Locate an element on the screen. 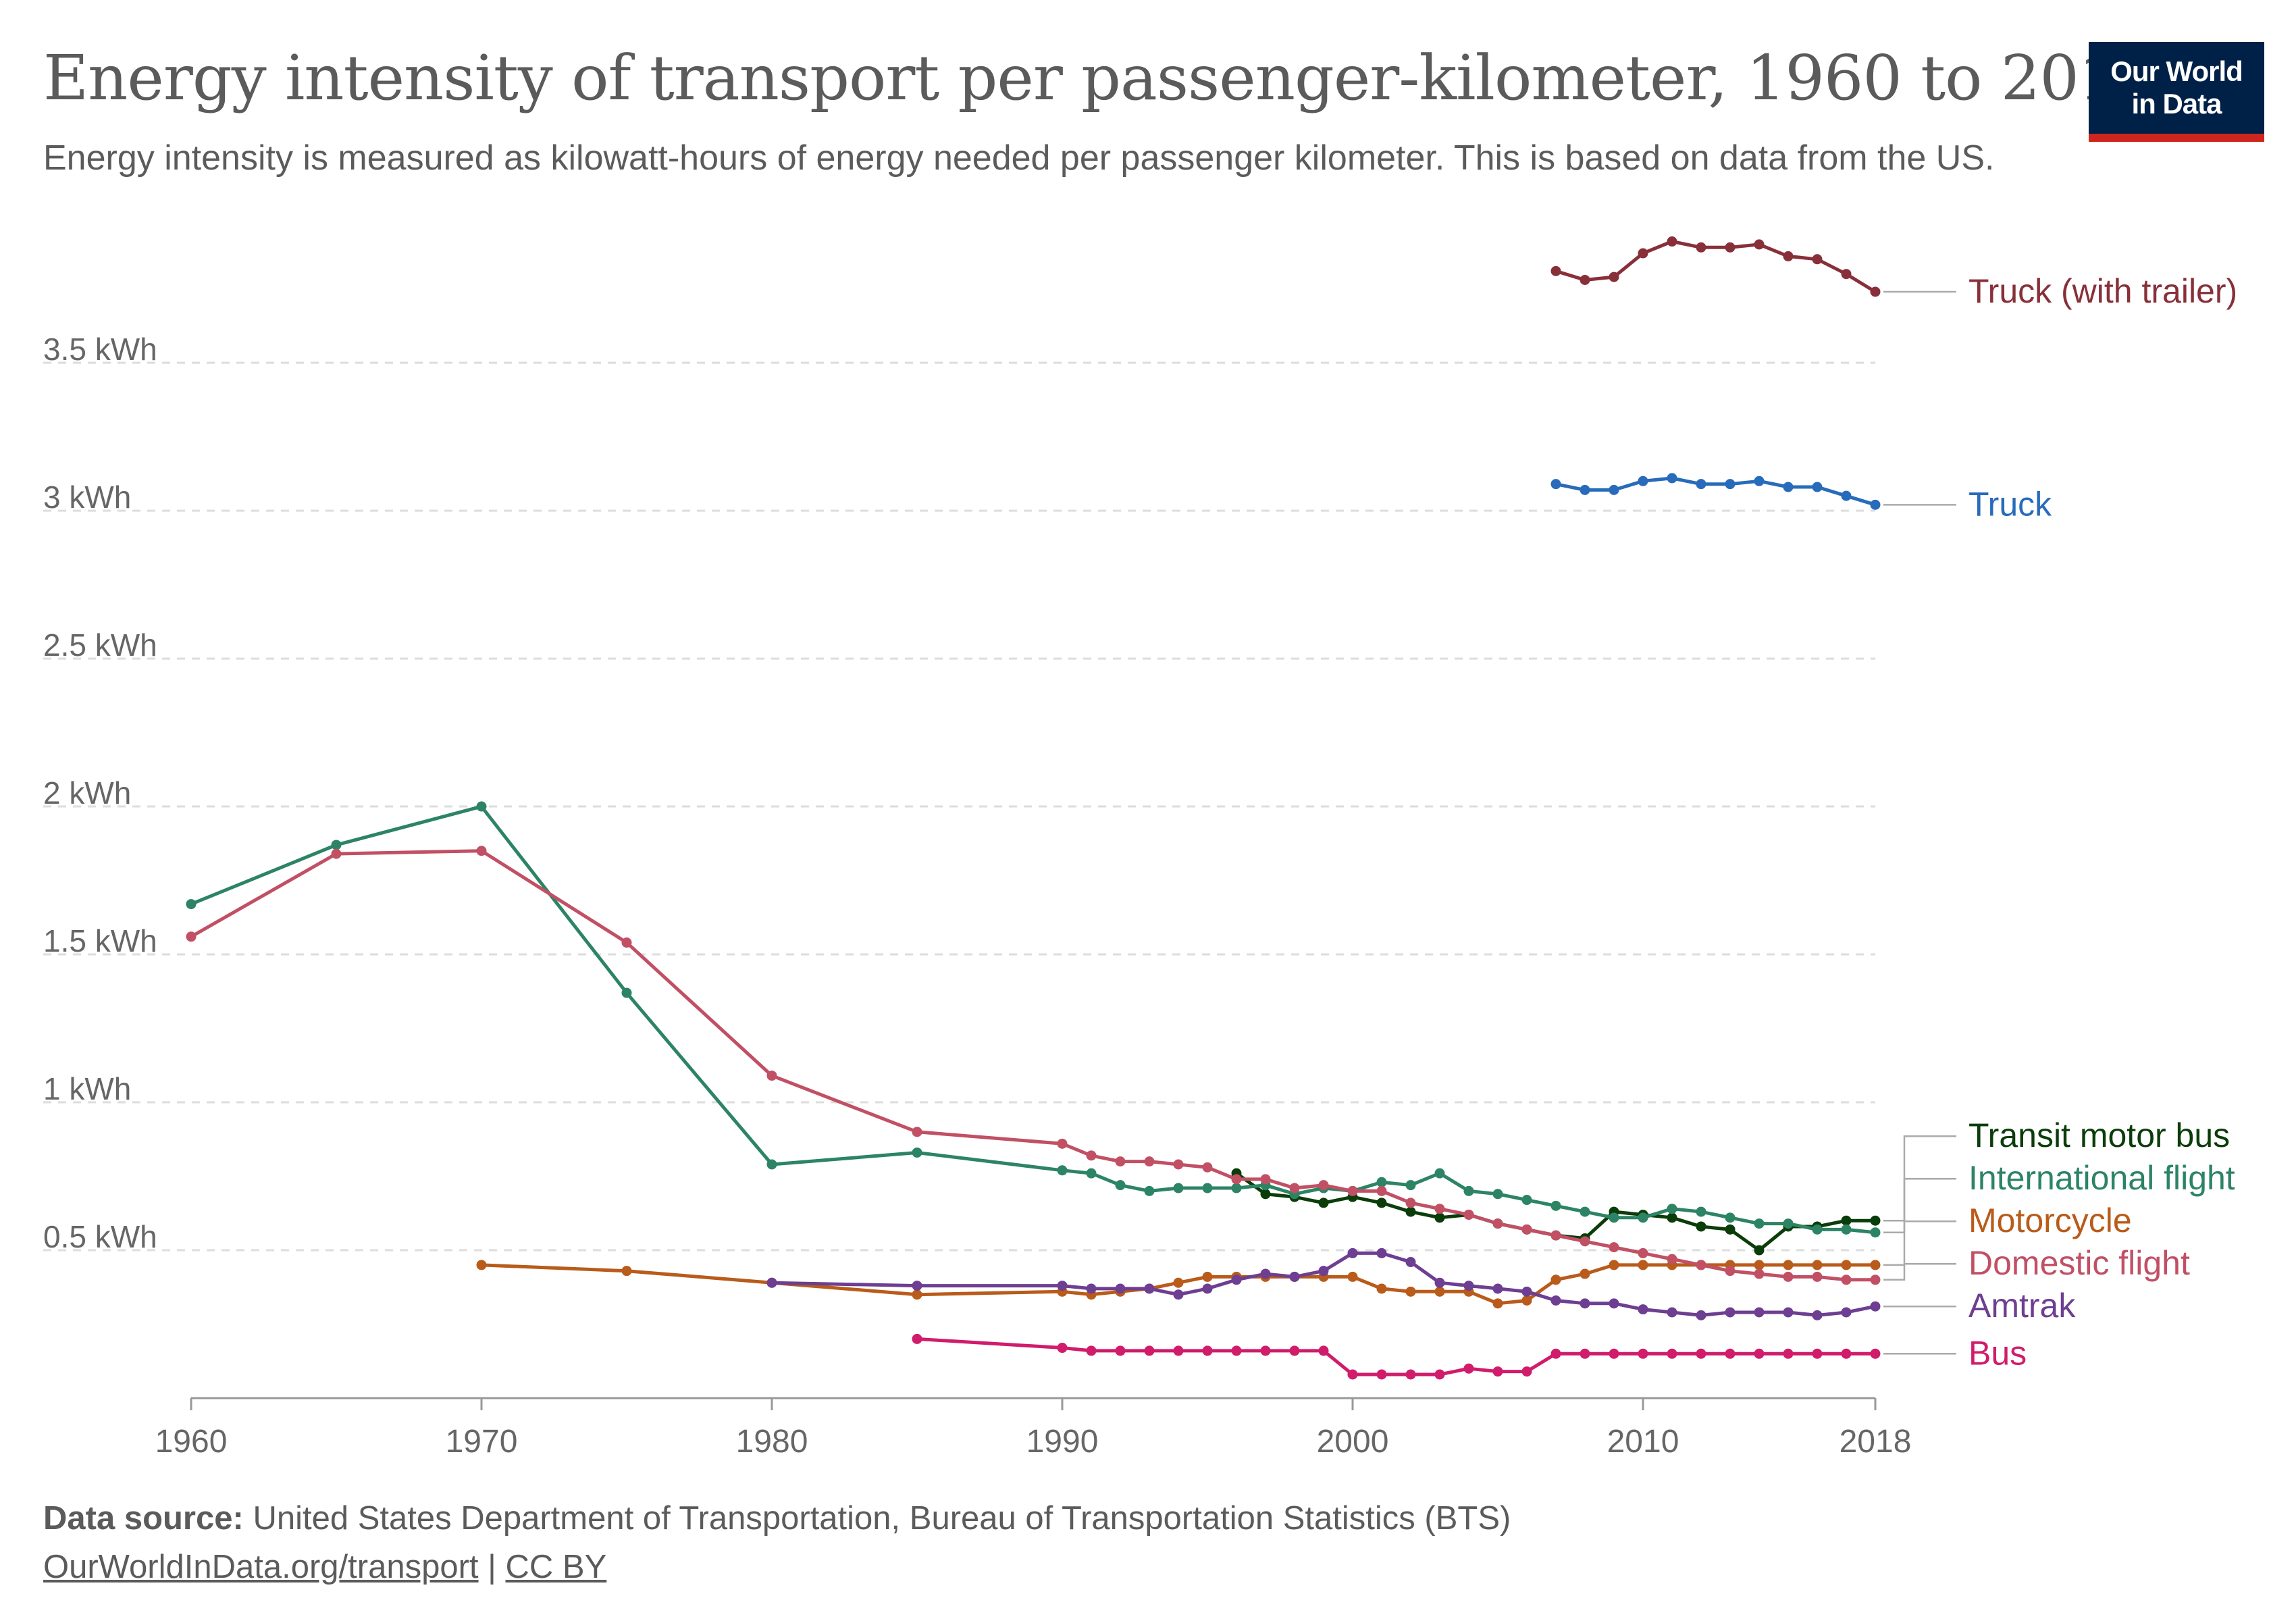 The height and width of the screenshot is (1621, 2296). y-tick-label: 2.5 kWh is located at coordinates (100, 645).